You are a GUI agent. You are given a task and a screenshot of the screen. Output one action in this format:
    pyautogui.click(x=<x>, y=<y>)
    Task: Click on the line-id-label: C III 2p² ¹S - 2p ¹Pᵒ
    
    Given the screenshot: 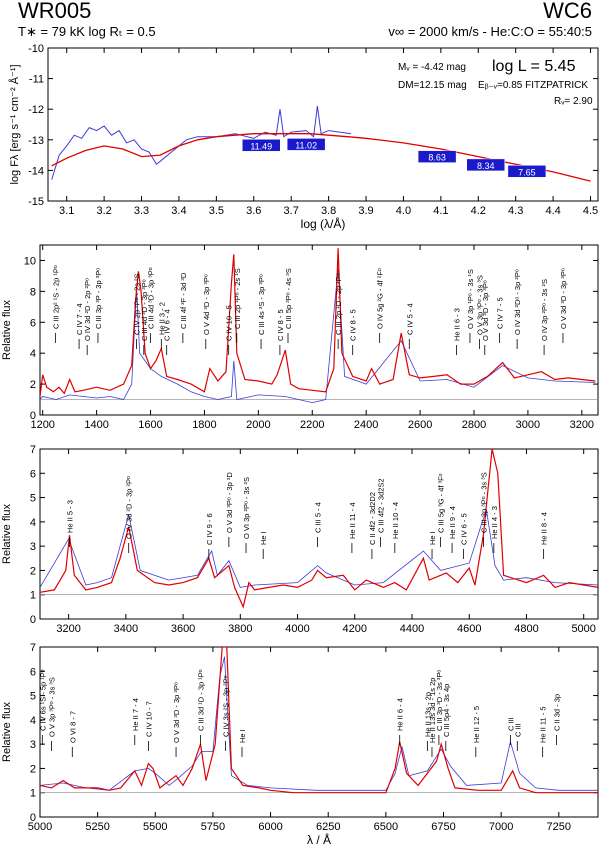 What is the action you would take?
    pyautogui.click(x=55, y=297)
    